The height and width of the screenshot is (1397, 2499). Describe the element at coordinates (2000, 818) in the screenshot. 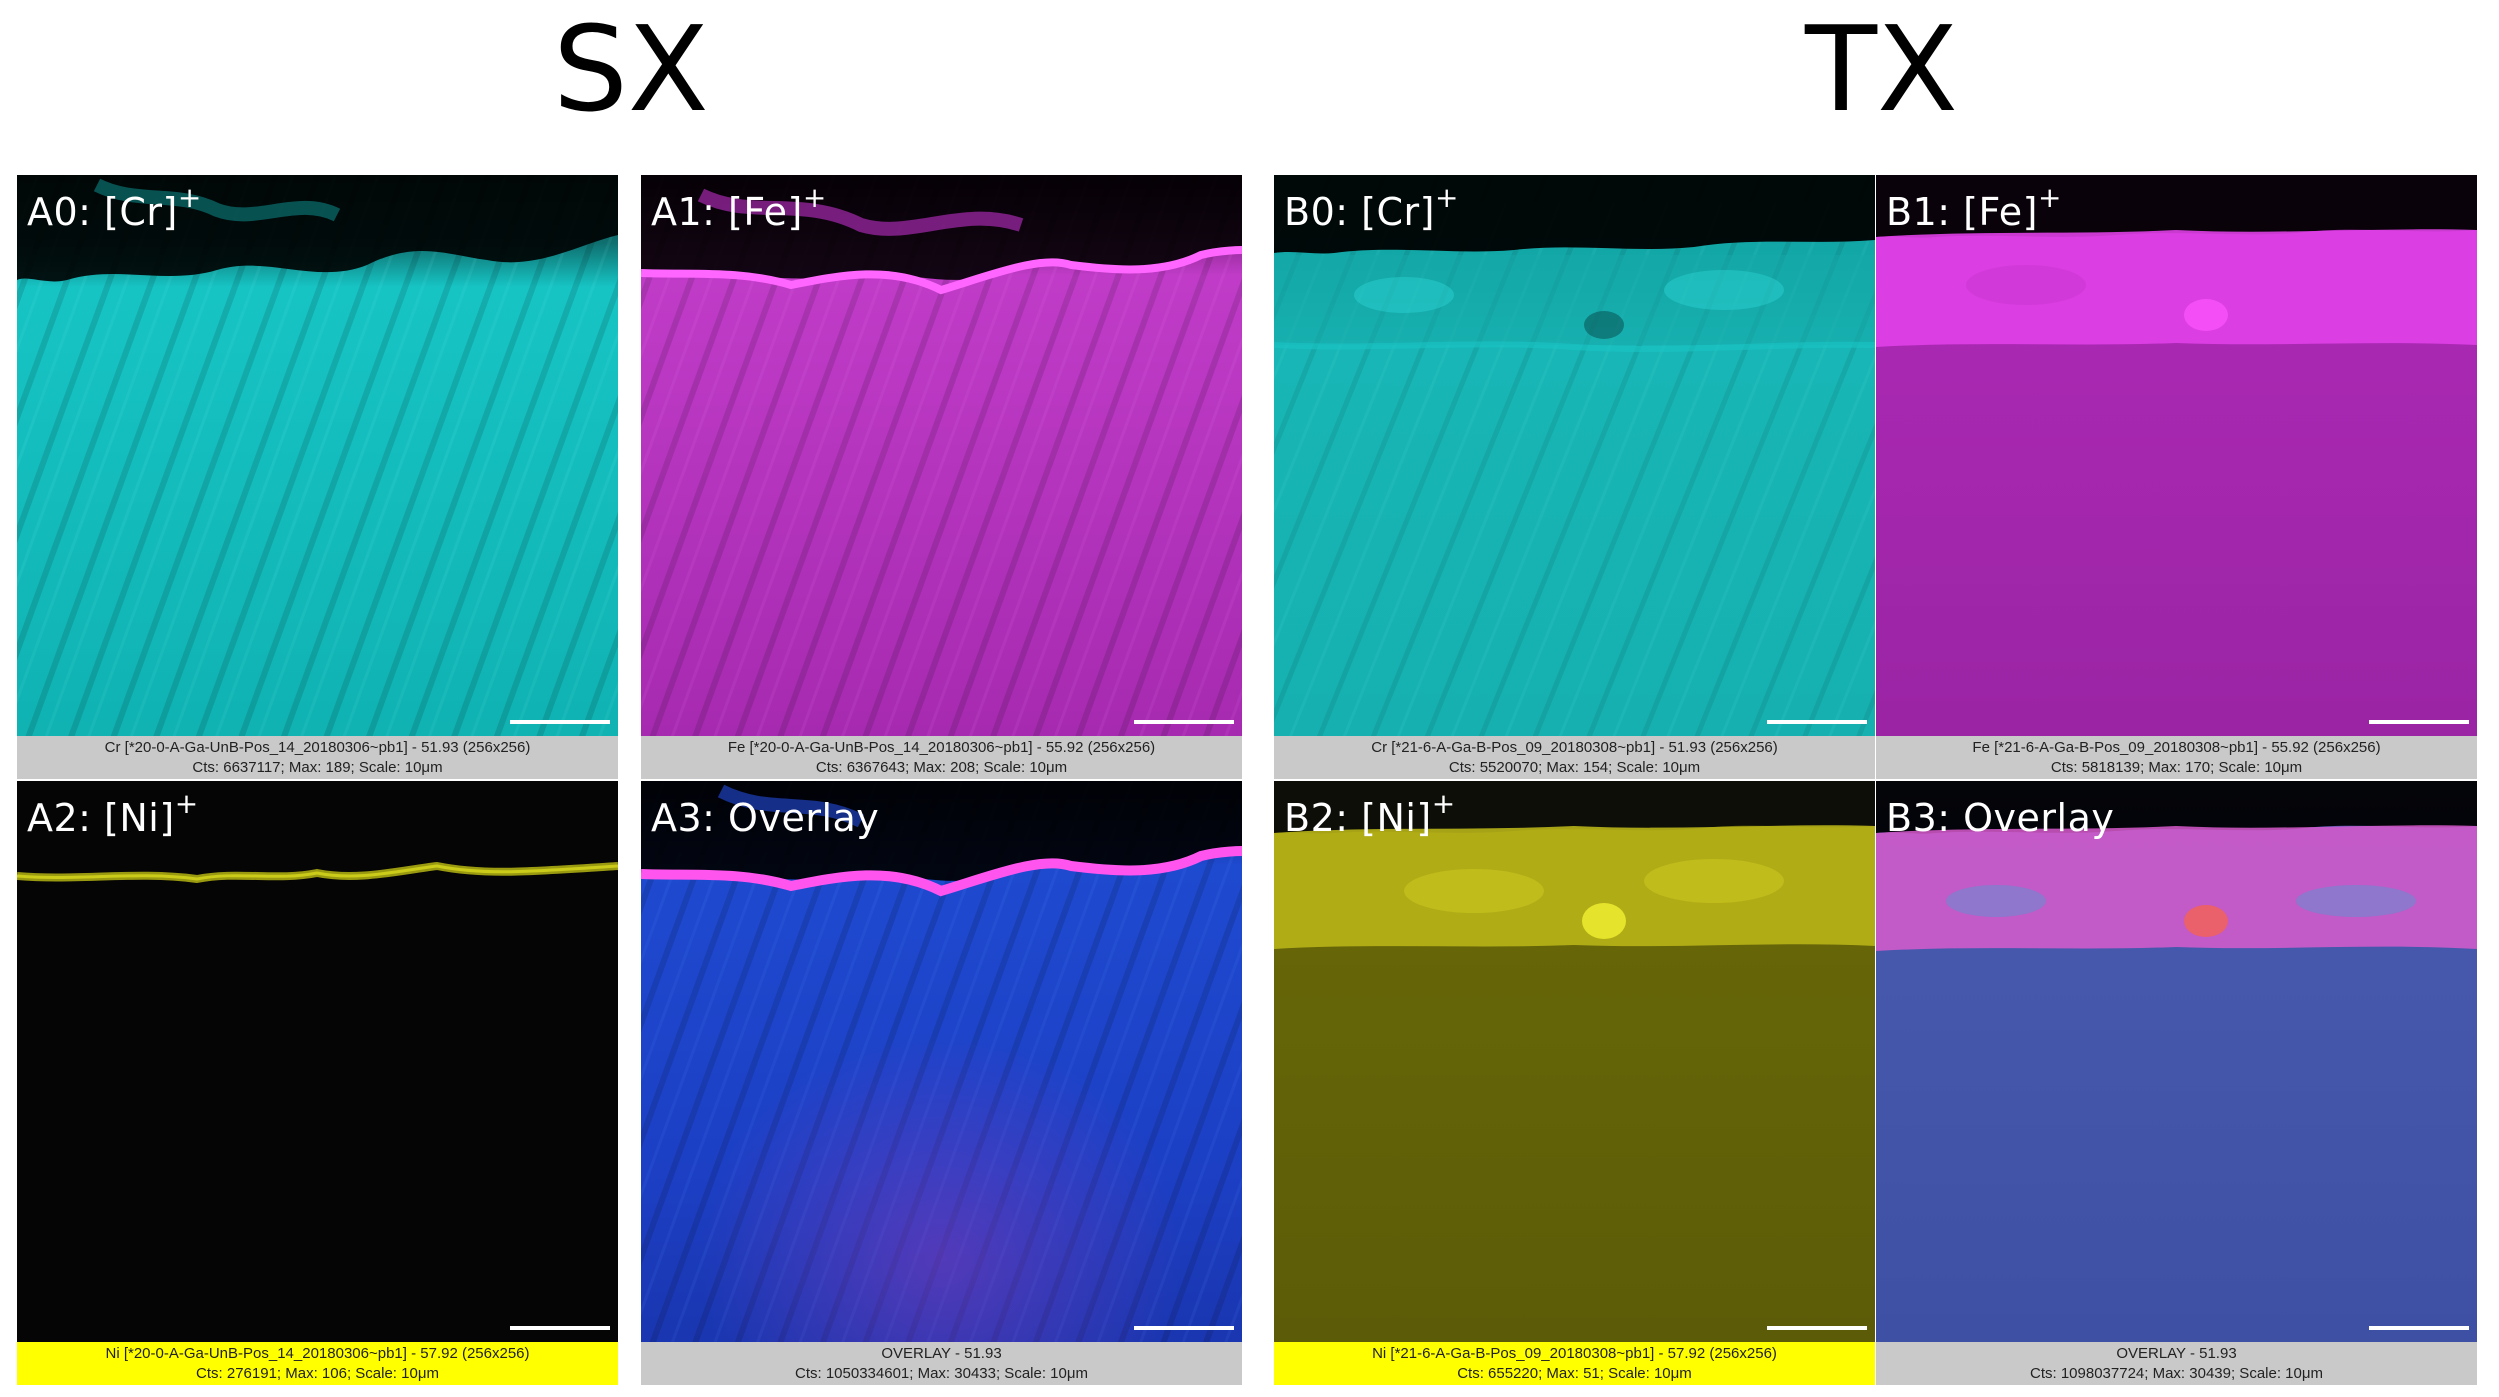

I see `panel-label: B3: Overlay` at that location.